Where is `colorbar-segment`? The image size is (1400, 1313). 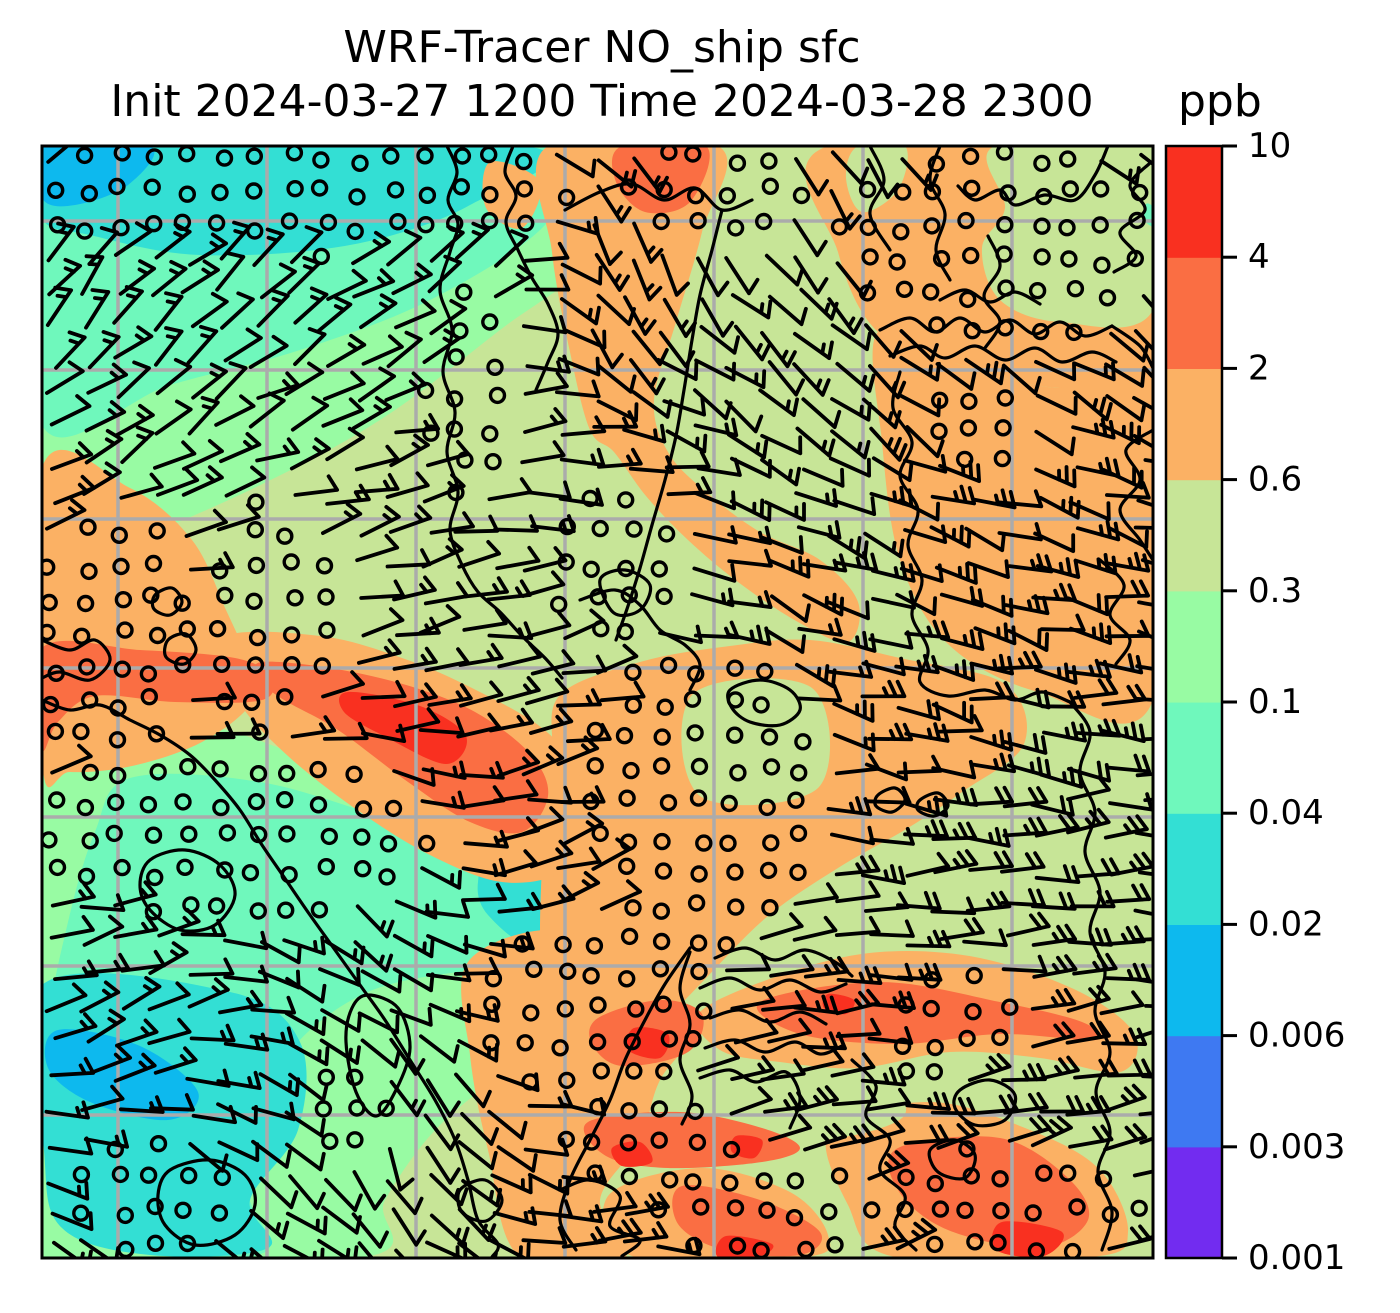 colorbar-segment is located at coordinates (1194, 313).